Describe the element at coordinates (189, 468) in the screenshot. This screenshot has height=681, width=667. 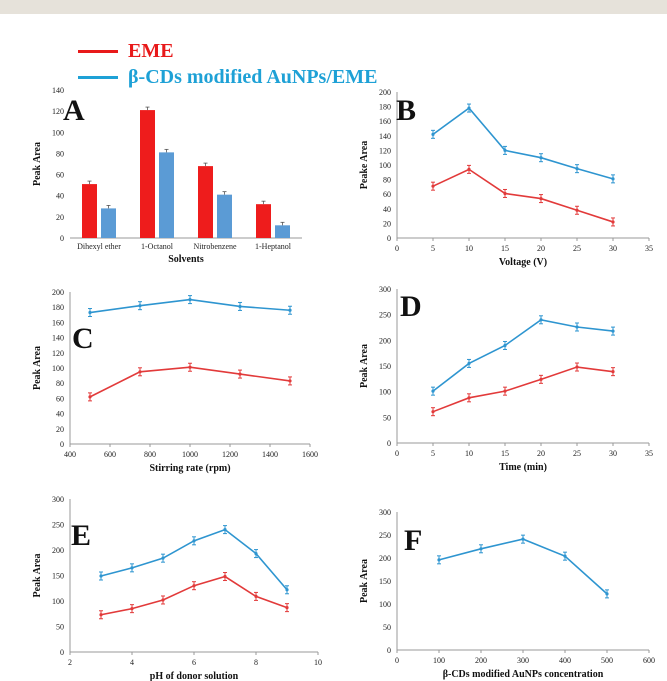
I see `x-axis-label: Stirring rate (rpm)` at that location.